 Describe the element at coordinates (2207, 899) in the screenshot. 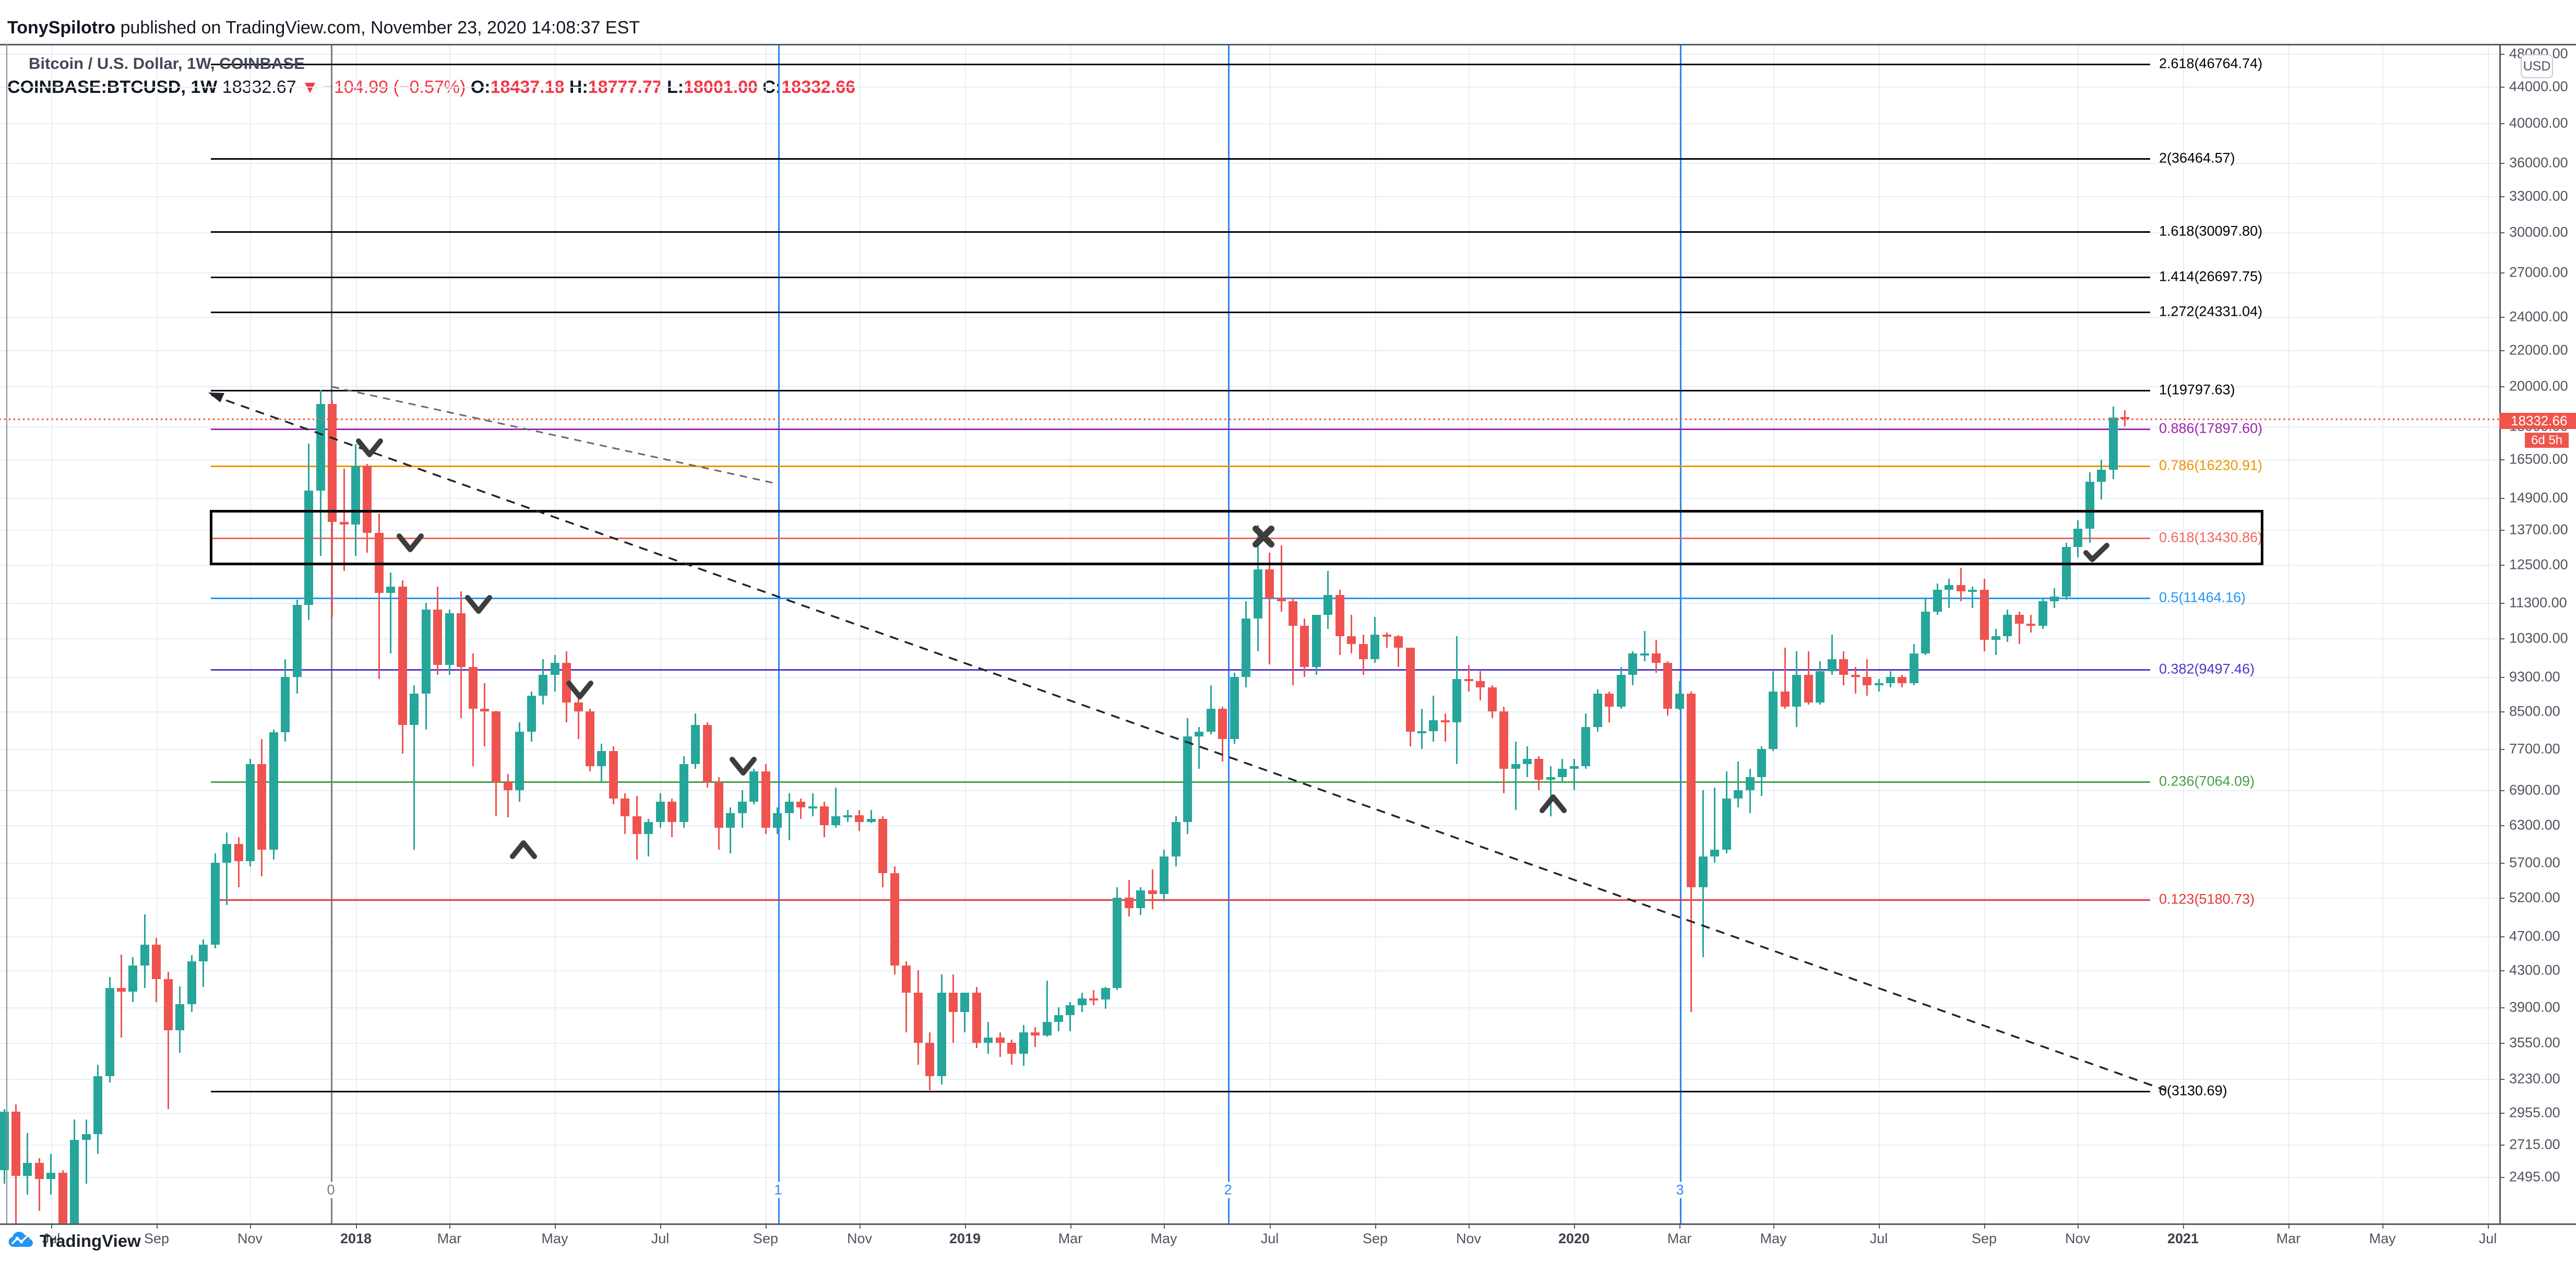

I see `fib-level-label: 0.123(5180.73)` at that location.